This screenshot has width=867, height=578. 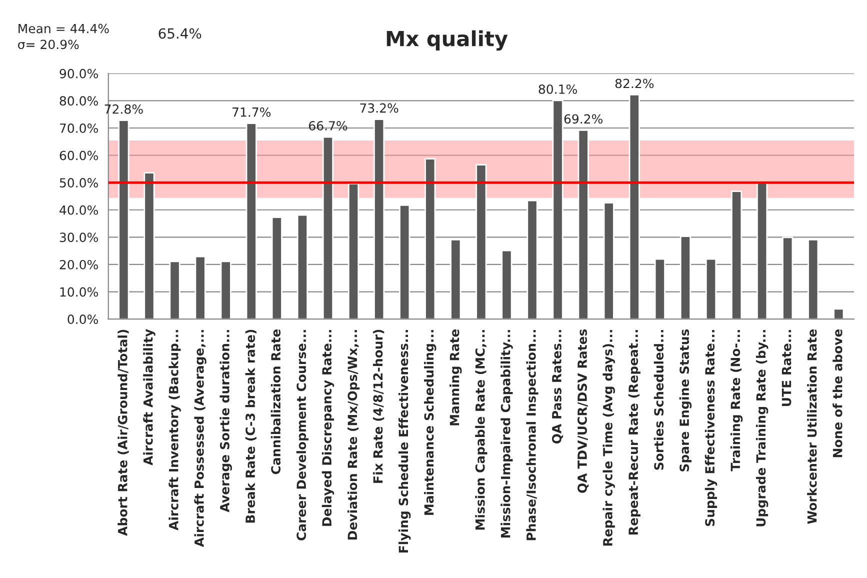 I want to click on data-label: 66.7%, so click(x=328, y=125).